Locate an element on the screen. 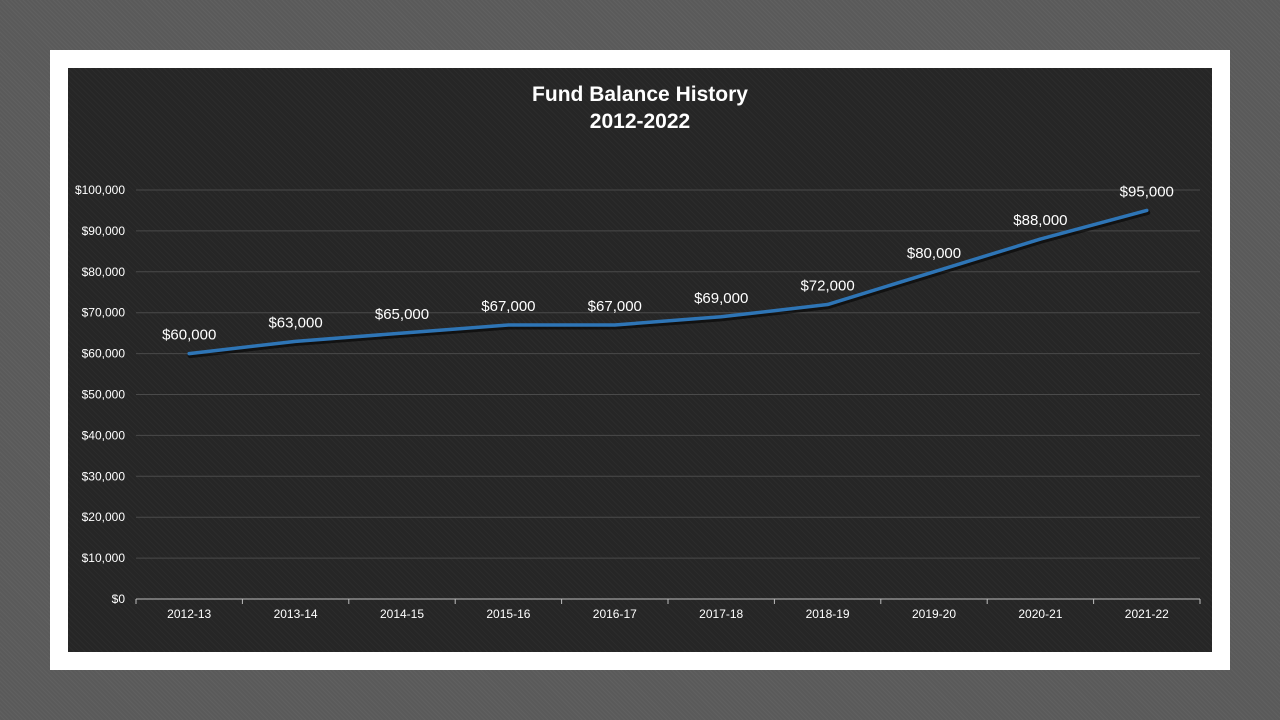  y-tick-label: $100,000 is located at coordinates (100, 190).